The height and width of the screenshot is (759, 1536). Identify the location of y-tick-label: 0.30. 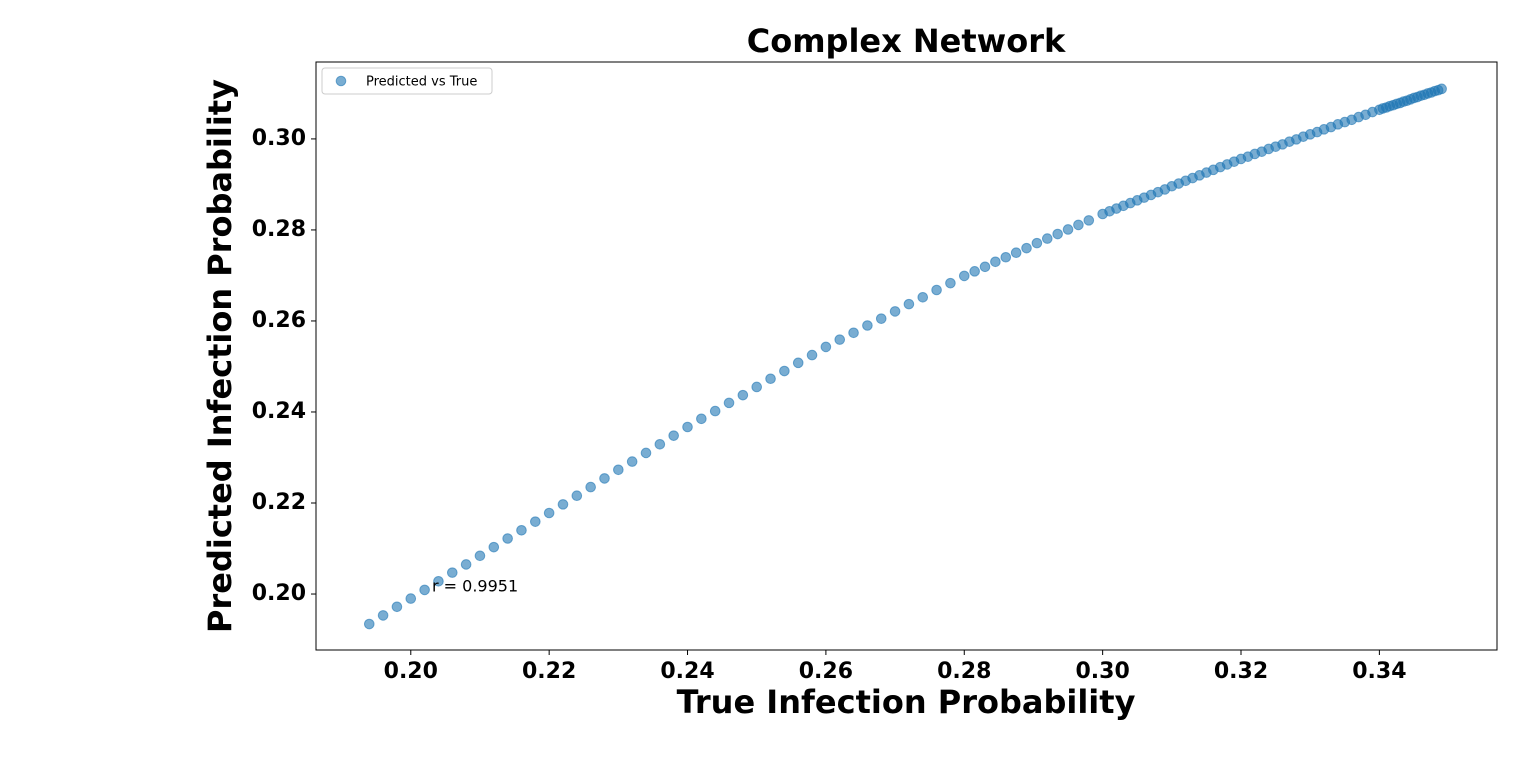
(279, 138).